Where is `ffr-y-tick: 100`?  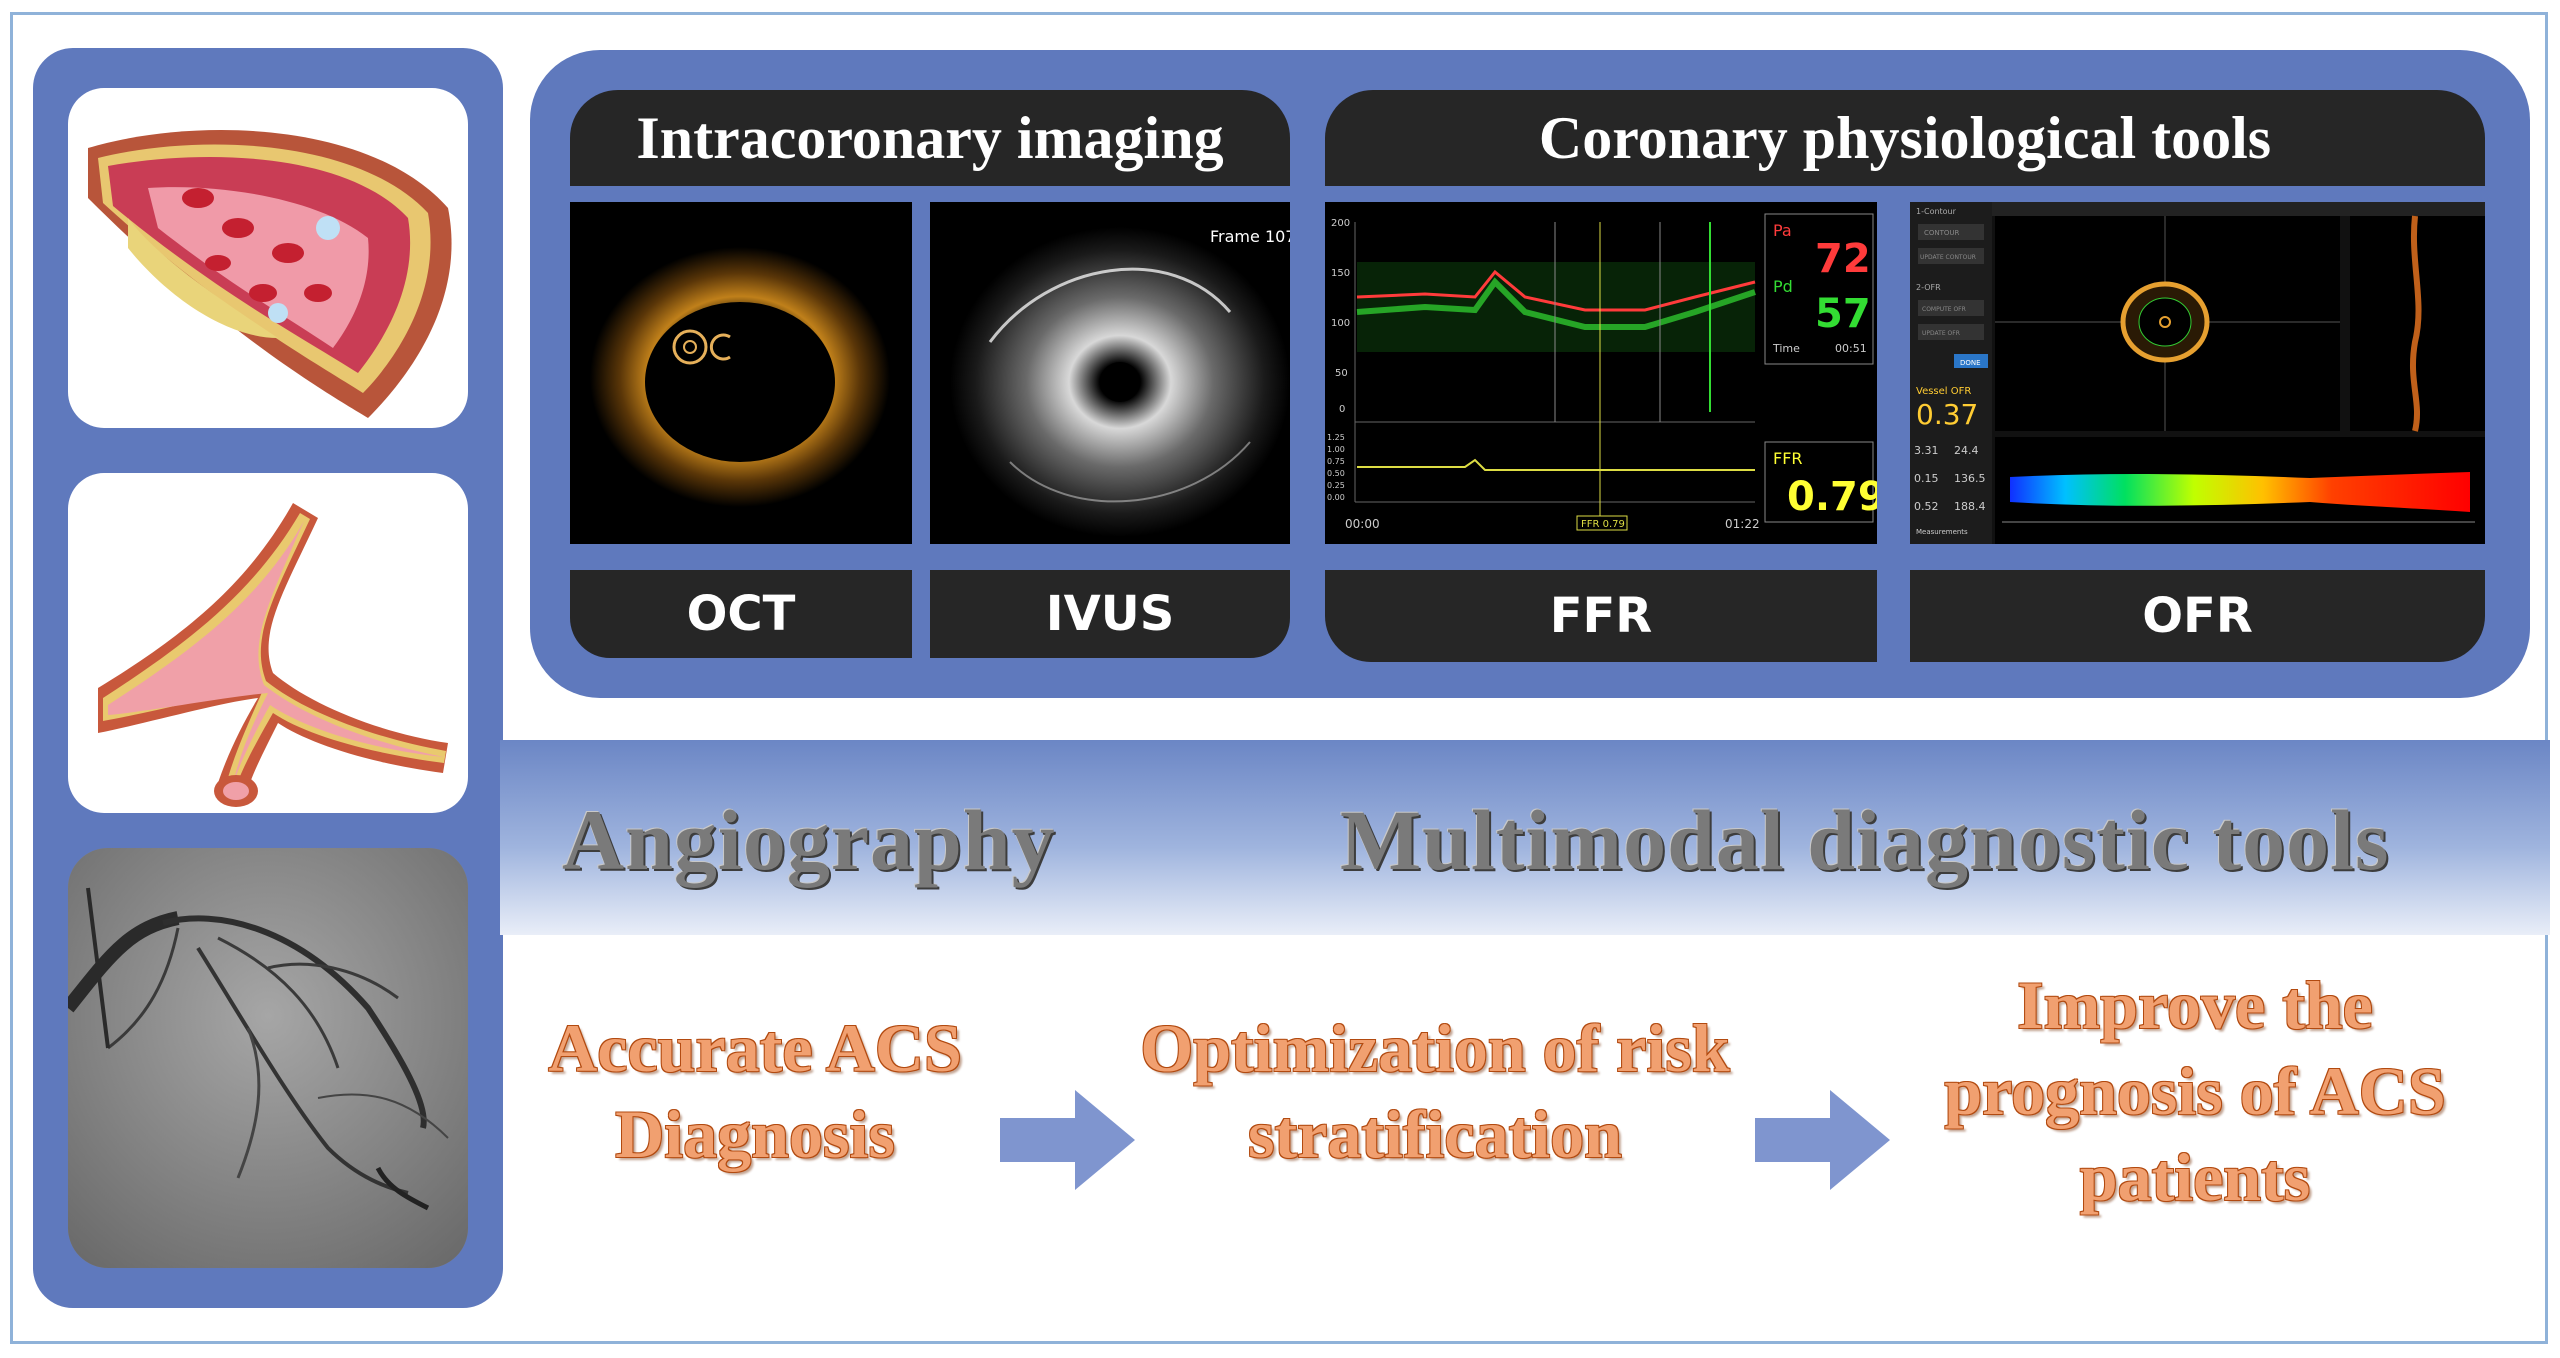 ffr-y-tick: 100 is located at coordinates (1340, 323).